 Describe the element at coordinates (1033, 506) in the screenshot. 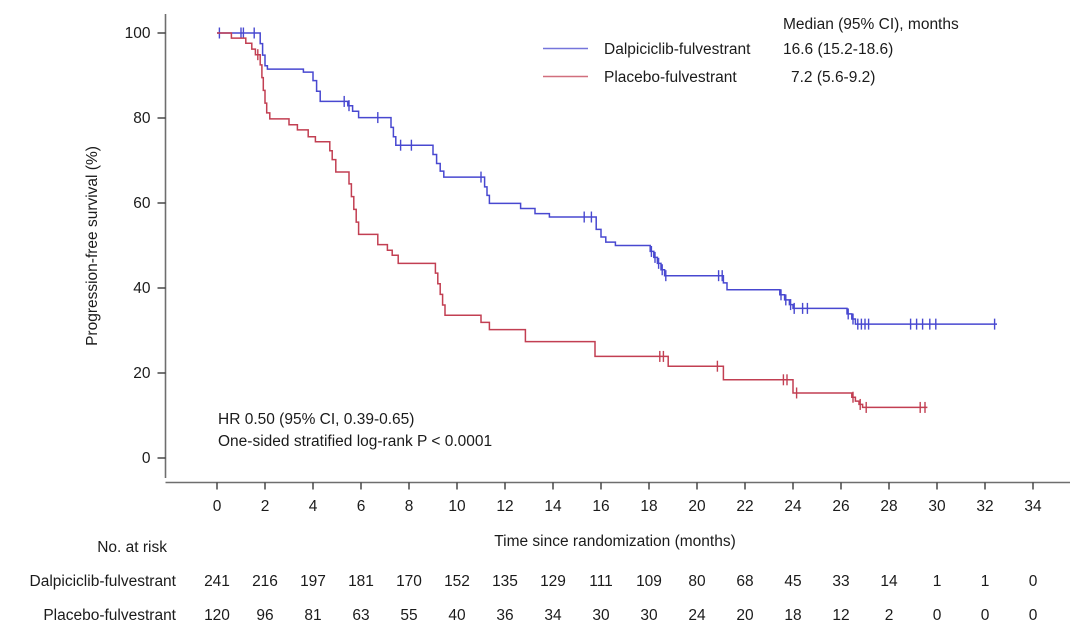

I see `x-tick-label: 34` at that location.